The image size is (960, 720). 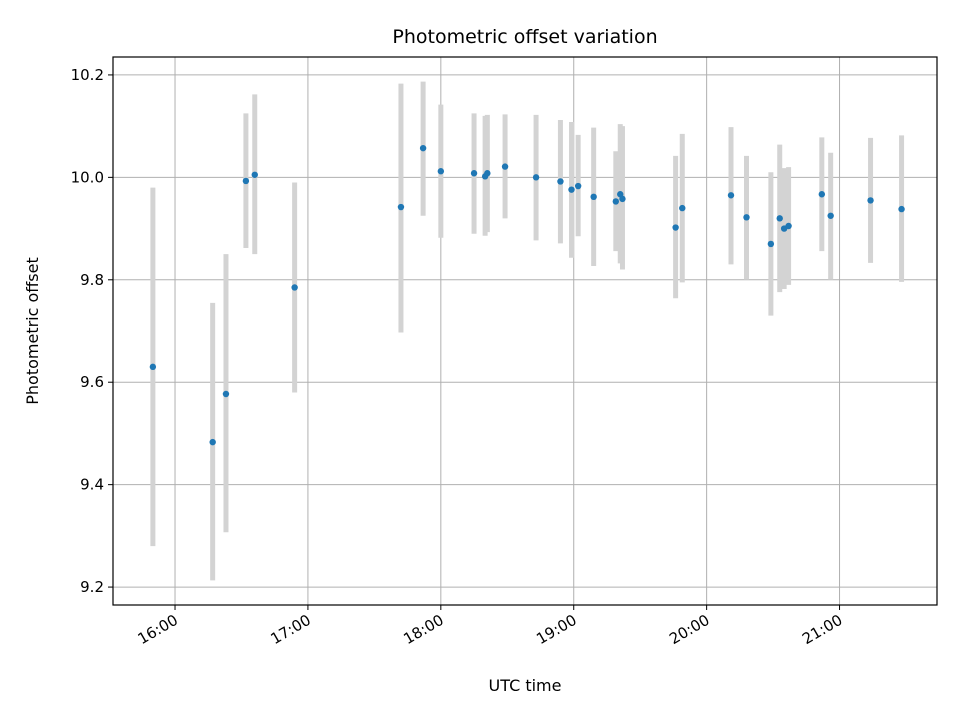 What do you see at coordinates (92, 587) in the screenshot?
I see `y-tick-label: 9.2` at bounding box center [92, 587].